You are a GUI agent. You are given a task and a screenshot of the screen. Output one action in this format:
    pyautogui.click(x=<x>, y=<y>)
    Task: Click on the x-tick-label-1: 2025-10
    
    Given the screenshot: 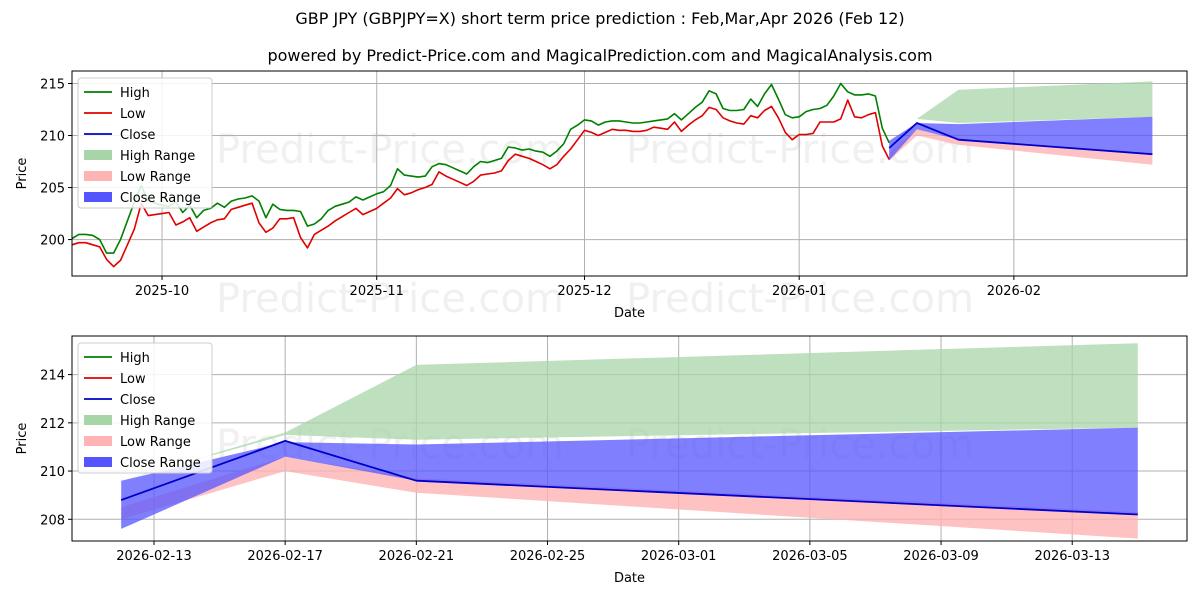 What is the action you would take?
    pyautogui.click(x=162, y=291)
    